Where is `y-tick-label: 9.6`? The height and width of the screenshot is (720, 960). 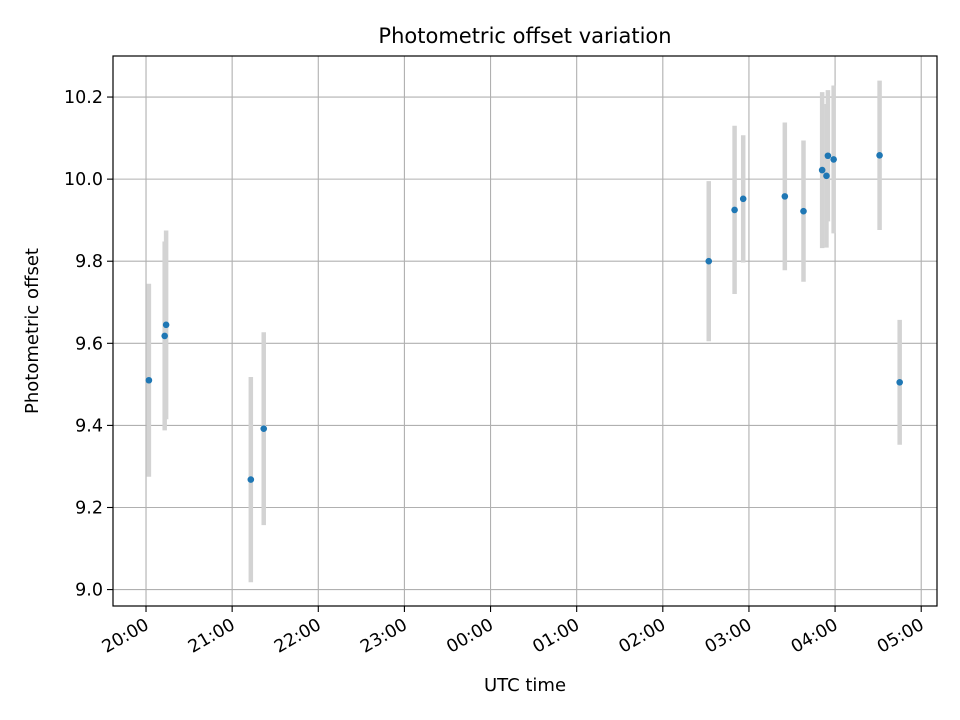 y-tick-label: 9.6 is located at coordinates (89, 344).